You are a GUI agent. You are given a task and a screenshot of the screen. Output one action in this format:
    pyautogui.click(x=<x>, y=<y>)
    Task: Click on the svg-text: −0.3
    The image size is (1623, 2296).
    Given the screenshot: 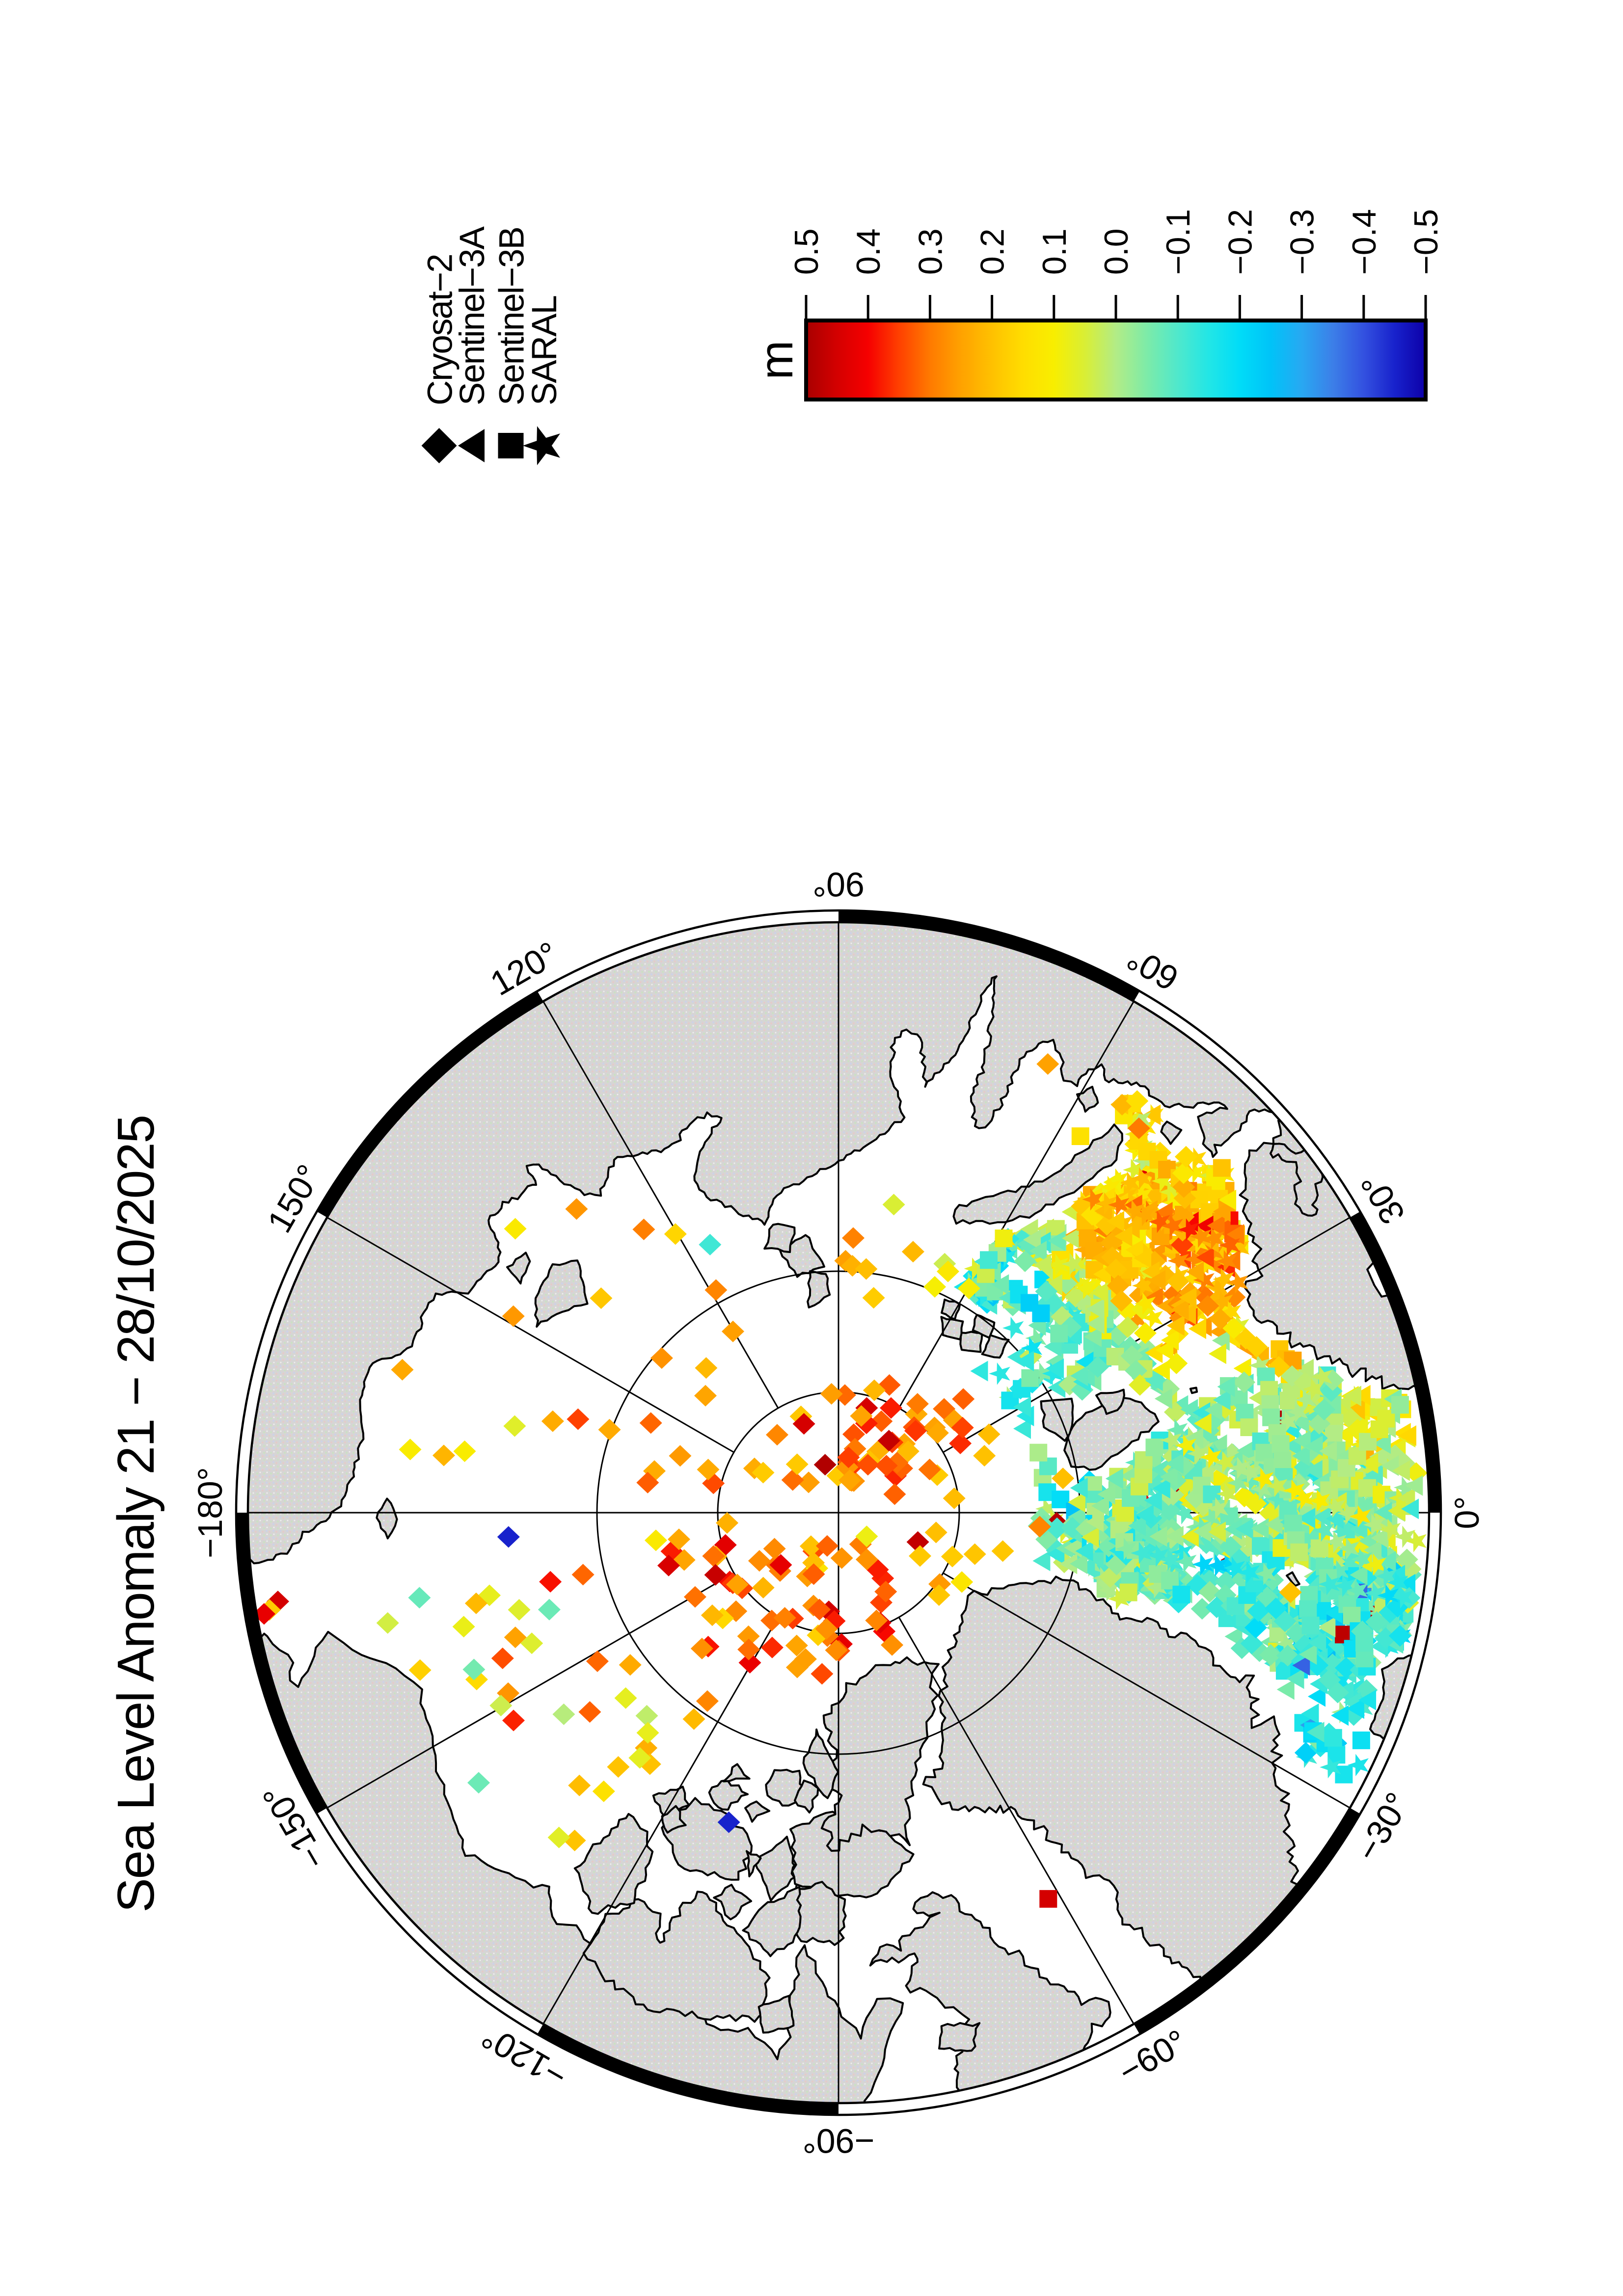 What is the action you would take?
    pyautogui.click(x=1302, y=242)
    